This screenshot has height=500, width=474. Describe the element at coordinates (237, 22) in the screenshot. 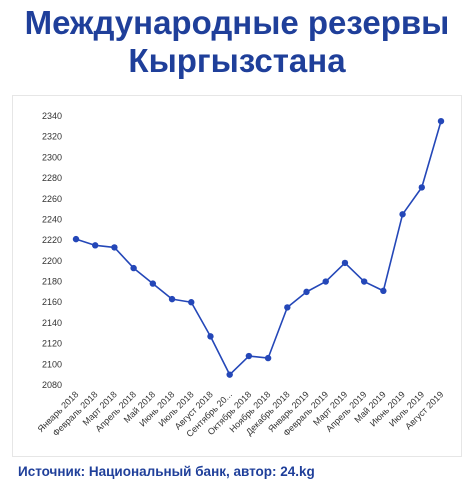

I see `title-line-1: Международные резервы` at that location.